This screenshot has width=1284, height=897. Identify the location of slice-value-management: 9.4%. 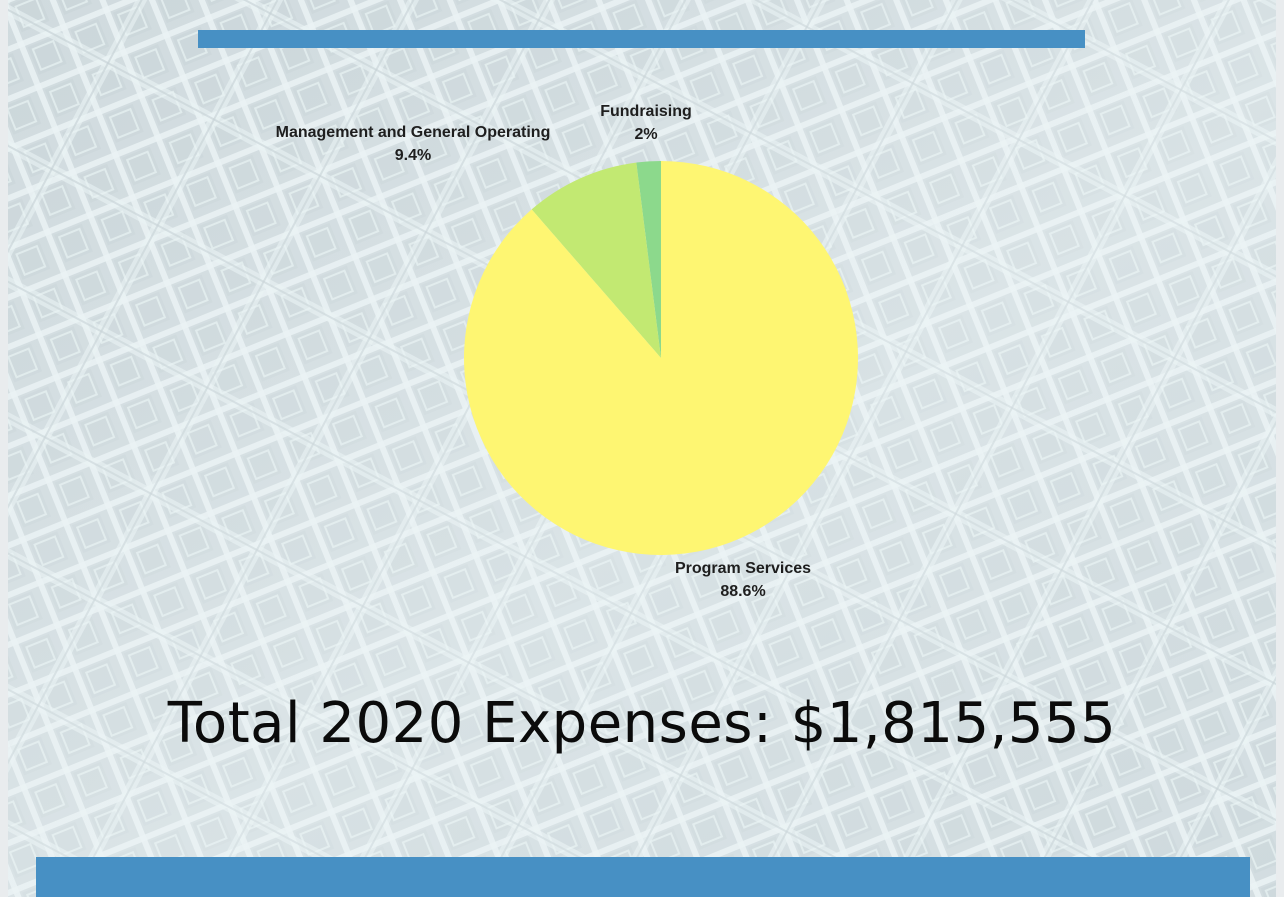
(413, 155).